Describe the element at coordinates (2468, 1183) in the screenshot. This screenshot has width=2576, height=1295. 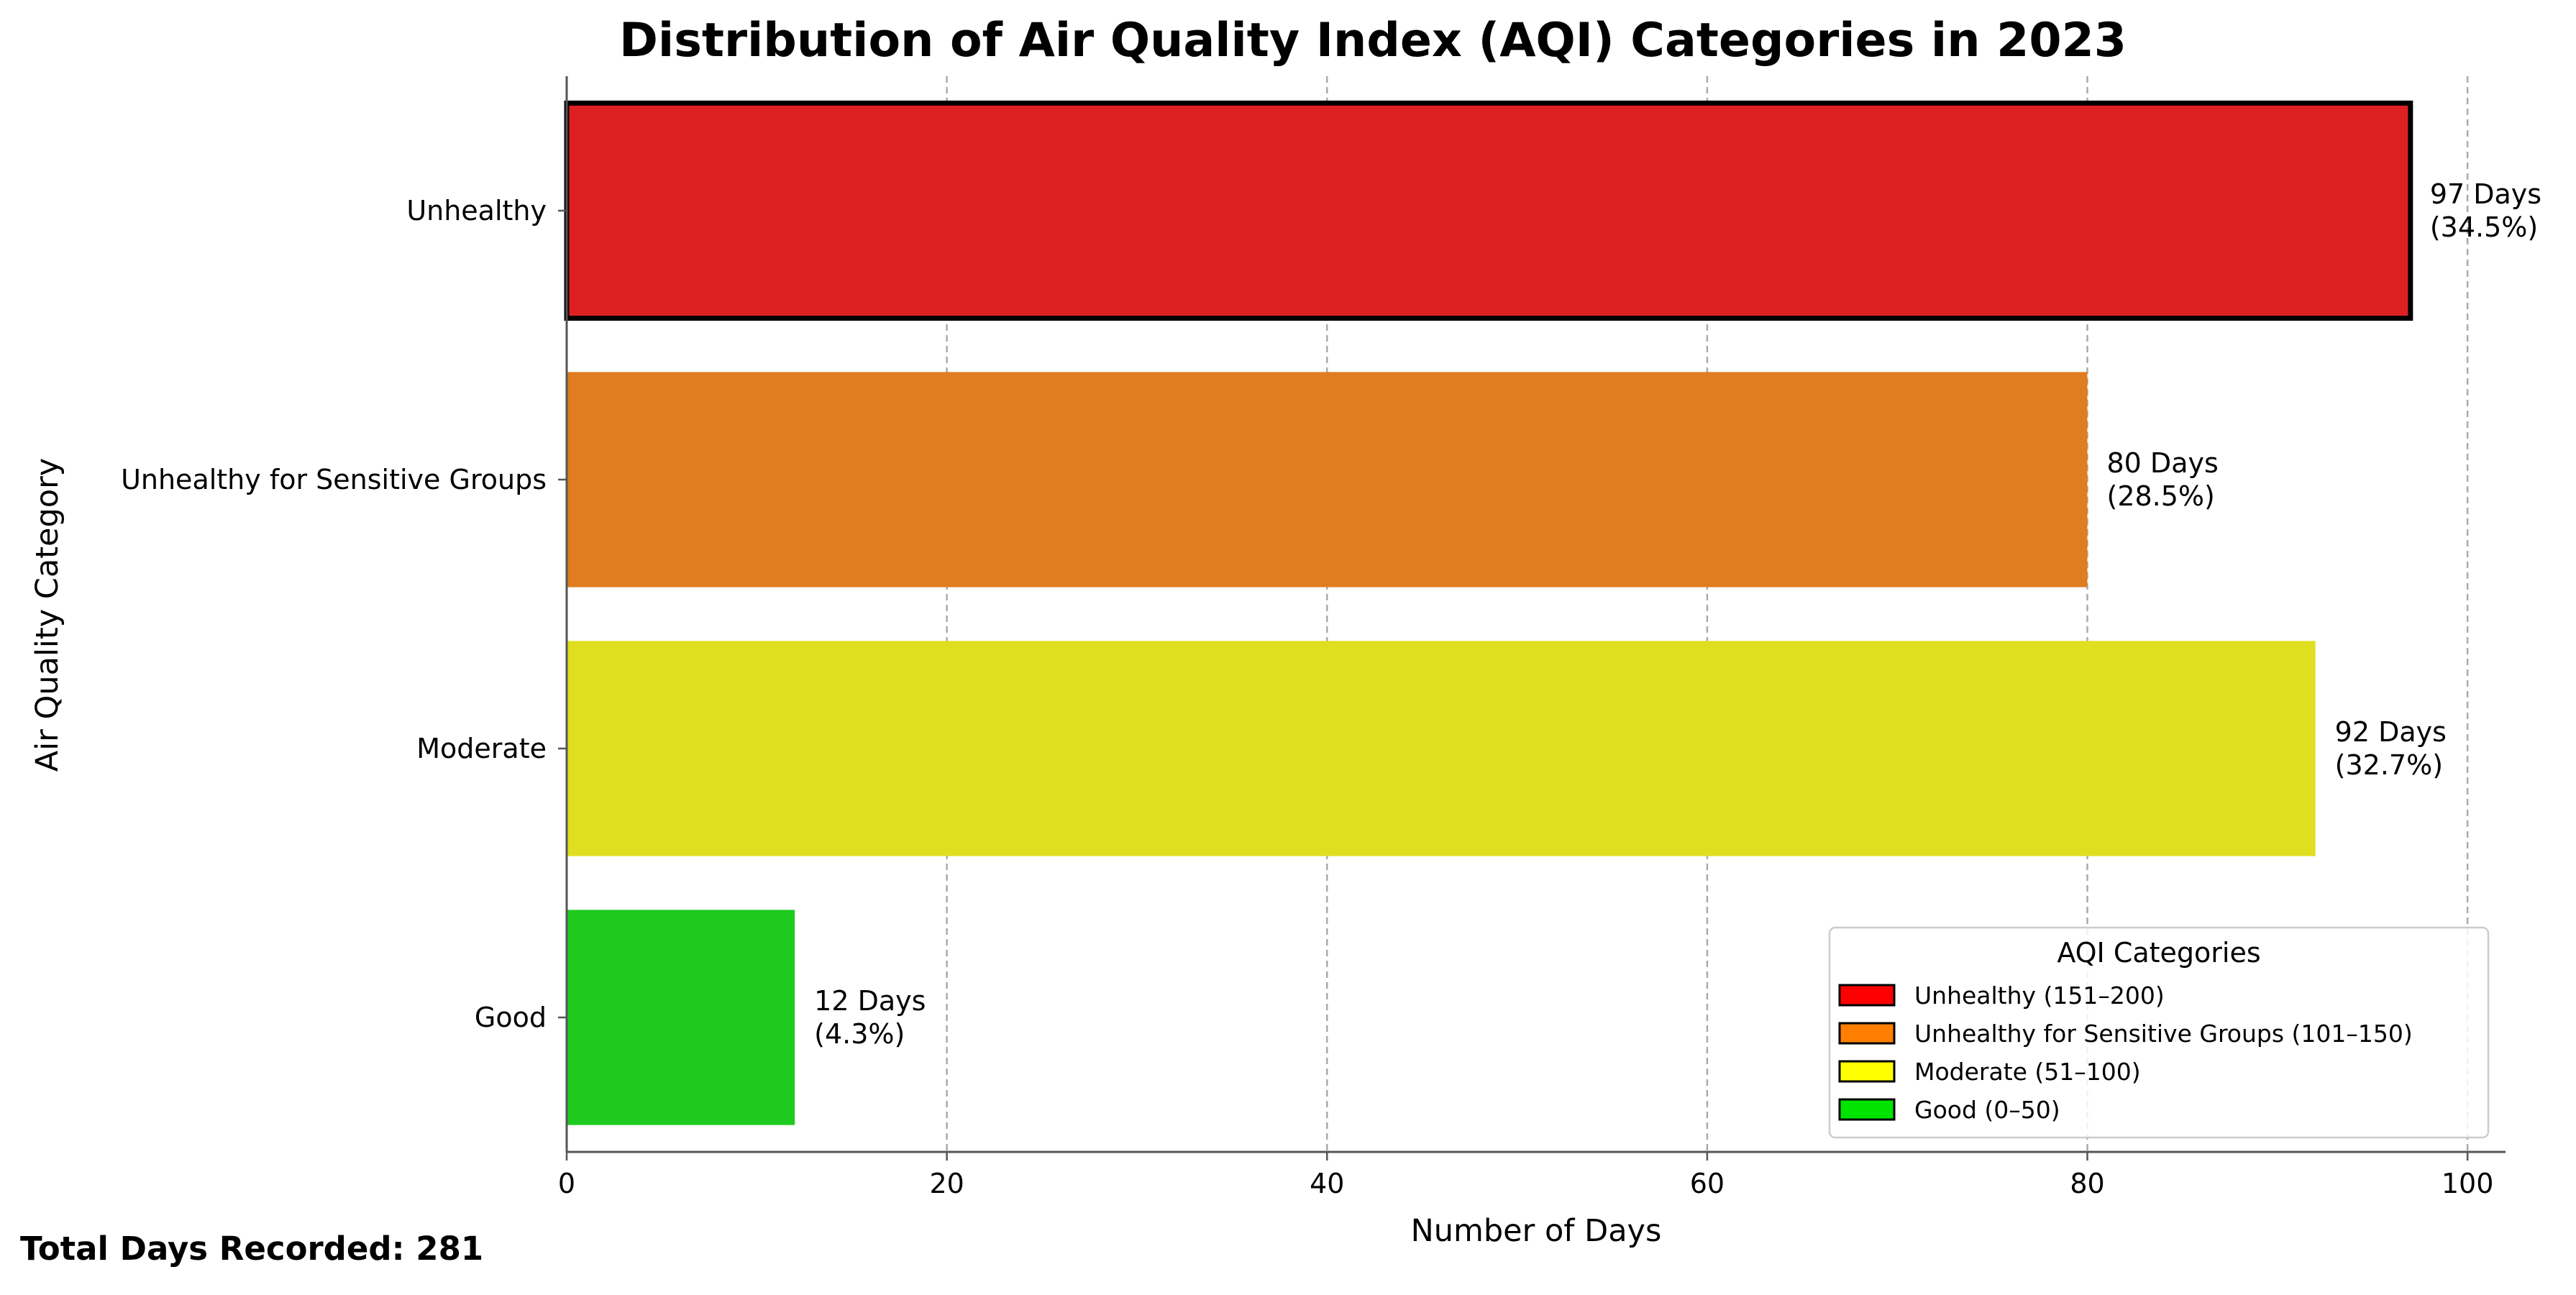
I see `x-tick-label-100: 100` at that location.